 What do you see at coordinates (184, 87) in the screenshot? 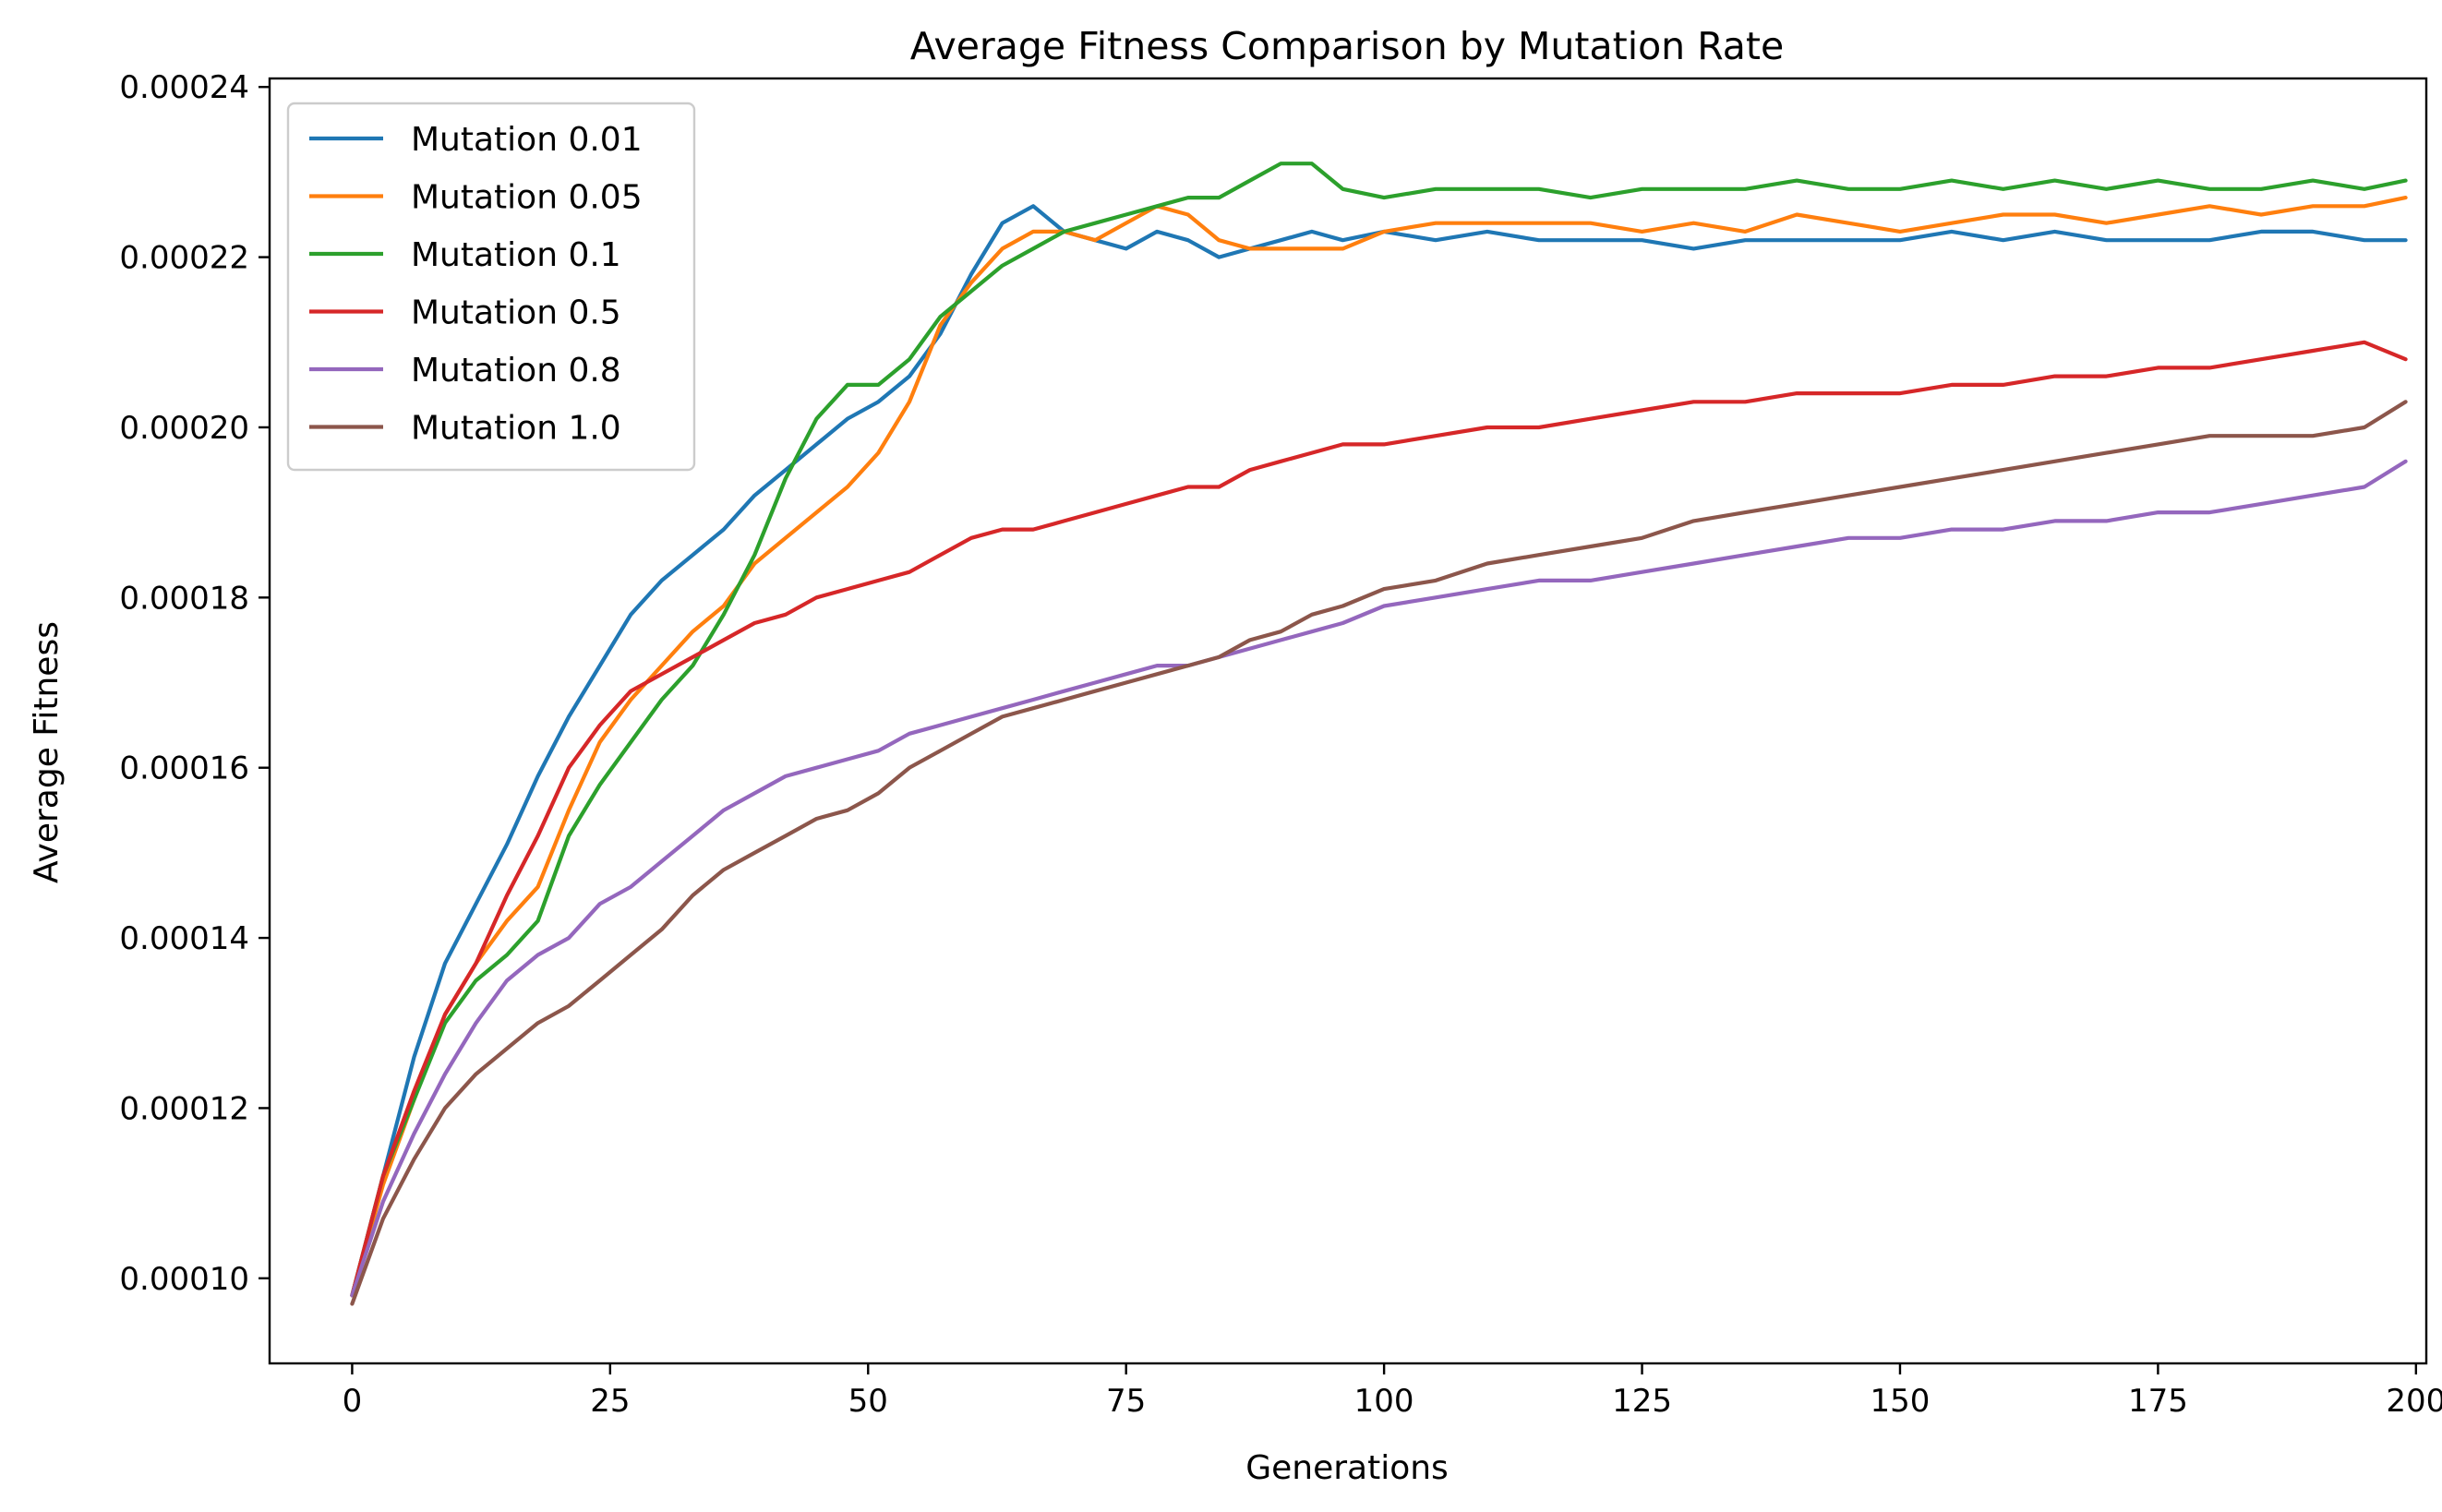
I see `y-tick-label: 0.00024` at bounding box center [184, 87].